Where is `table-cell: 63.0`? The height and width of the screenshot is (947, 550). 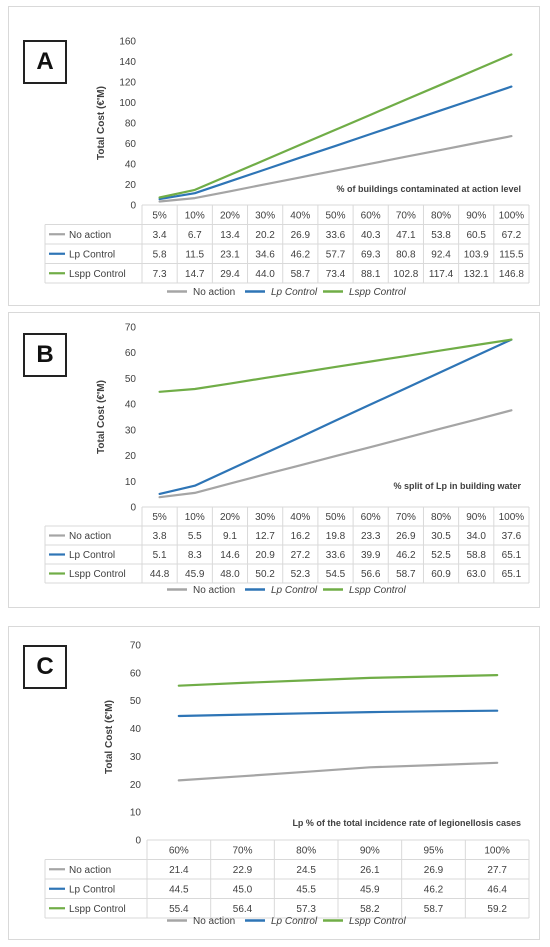
table-cell: 63.0 is located at coordinates (476, 574).